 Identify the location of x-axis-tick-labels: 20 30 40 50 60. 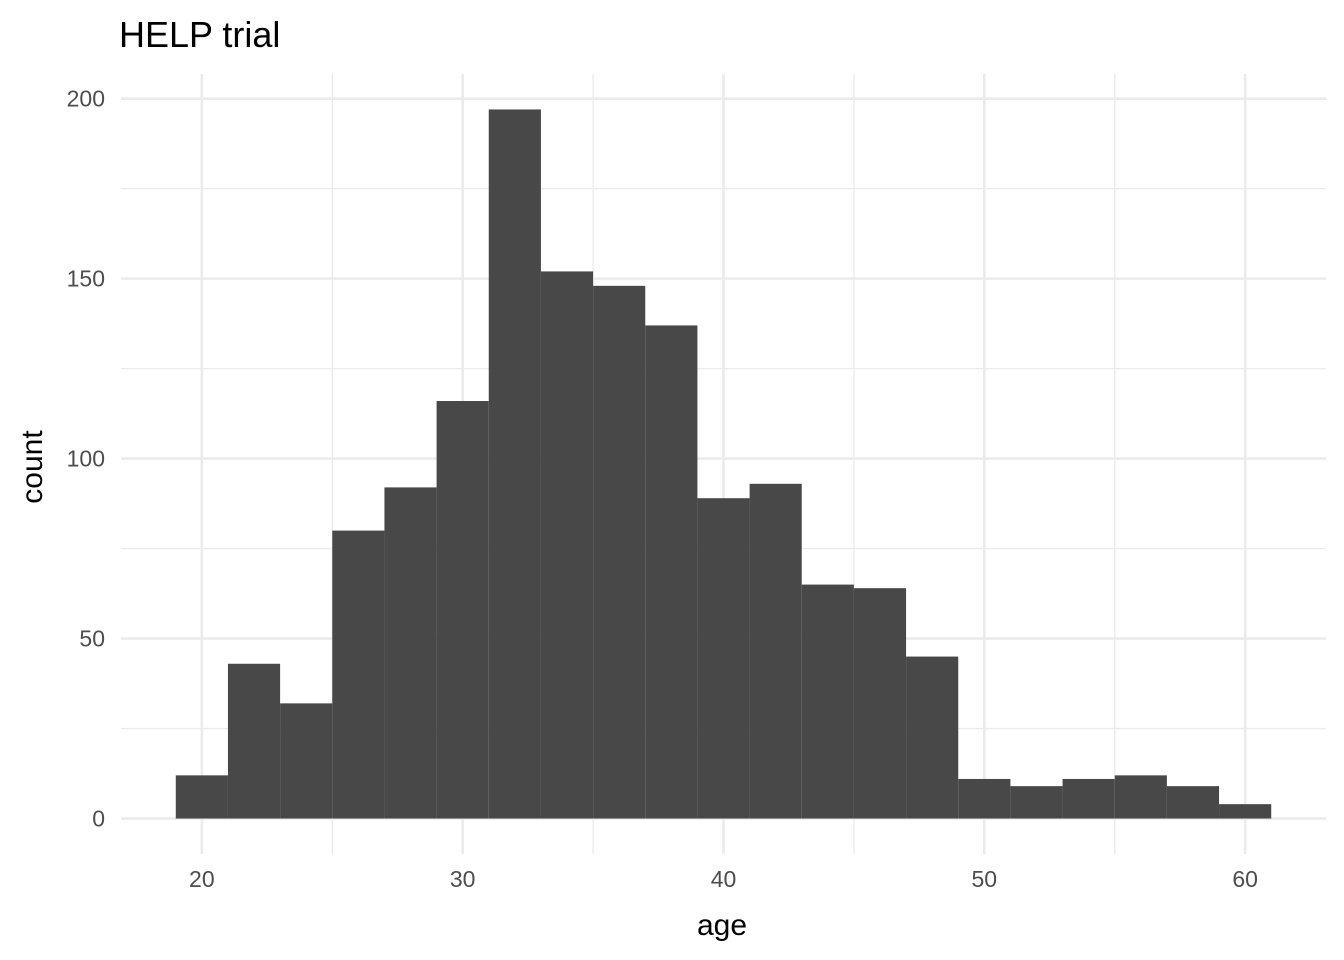
(723, 879).